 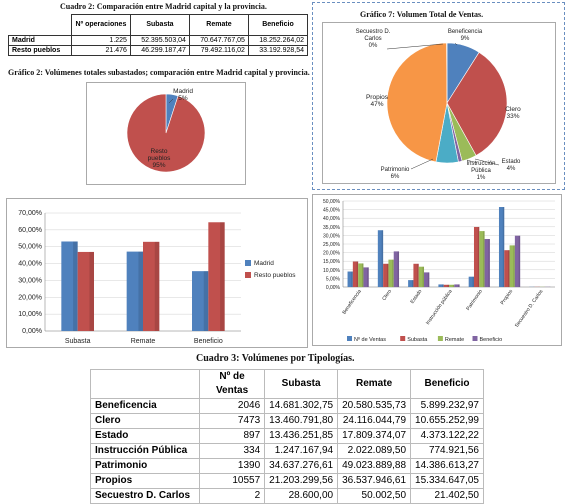 I want to click on x-tick-label: Clero, so click(x=387, y=295).